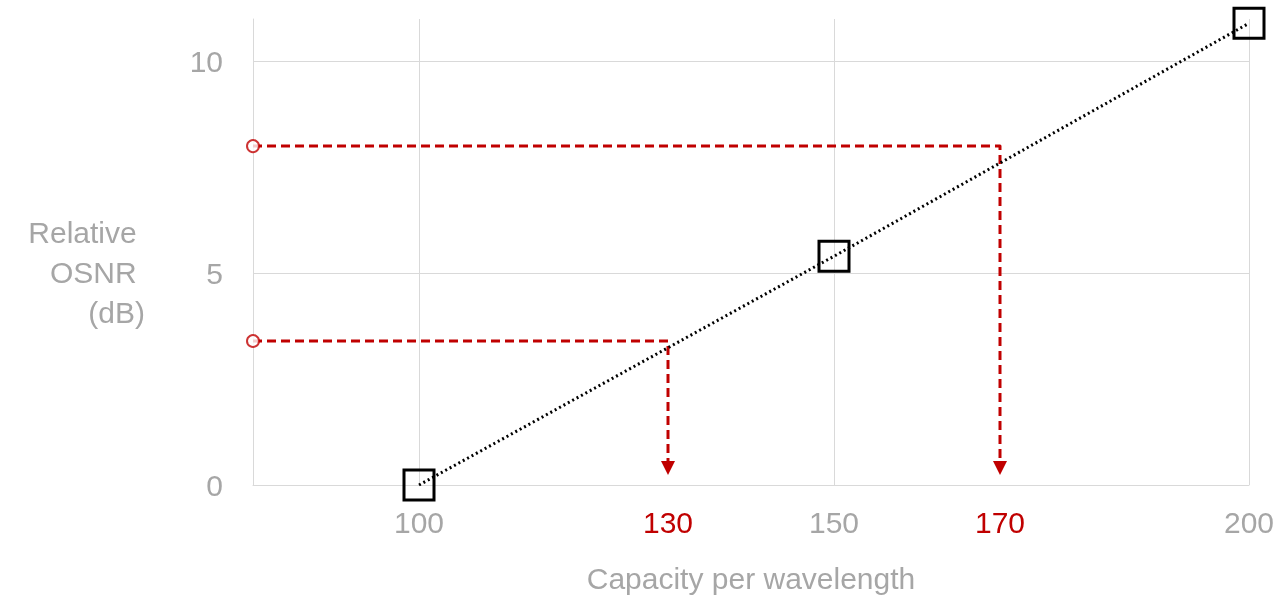  What do you see at coordinates (214, 485) in the screenshot?
I see `y-tick-label: 0` at bounding box center [214, 485].